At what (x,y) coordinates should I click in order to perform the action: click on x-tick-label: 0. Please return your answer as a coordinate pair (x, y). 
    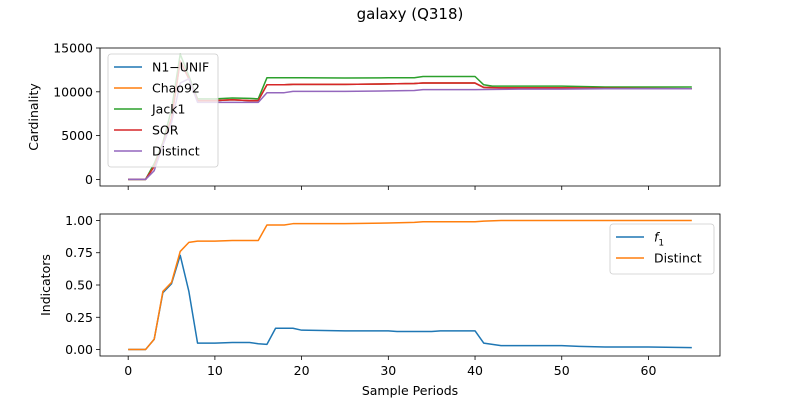
    Looking at the image, I should click on (128, 370).